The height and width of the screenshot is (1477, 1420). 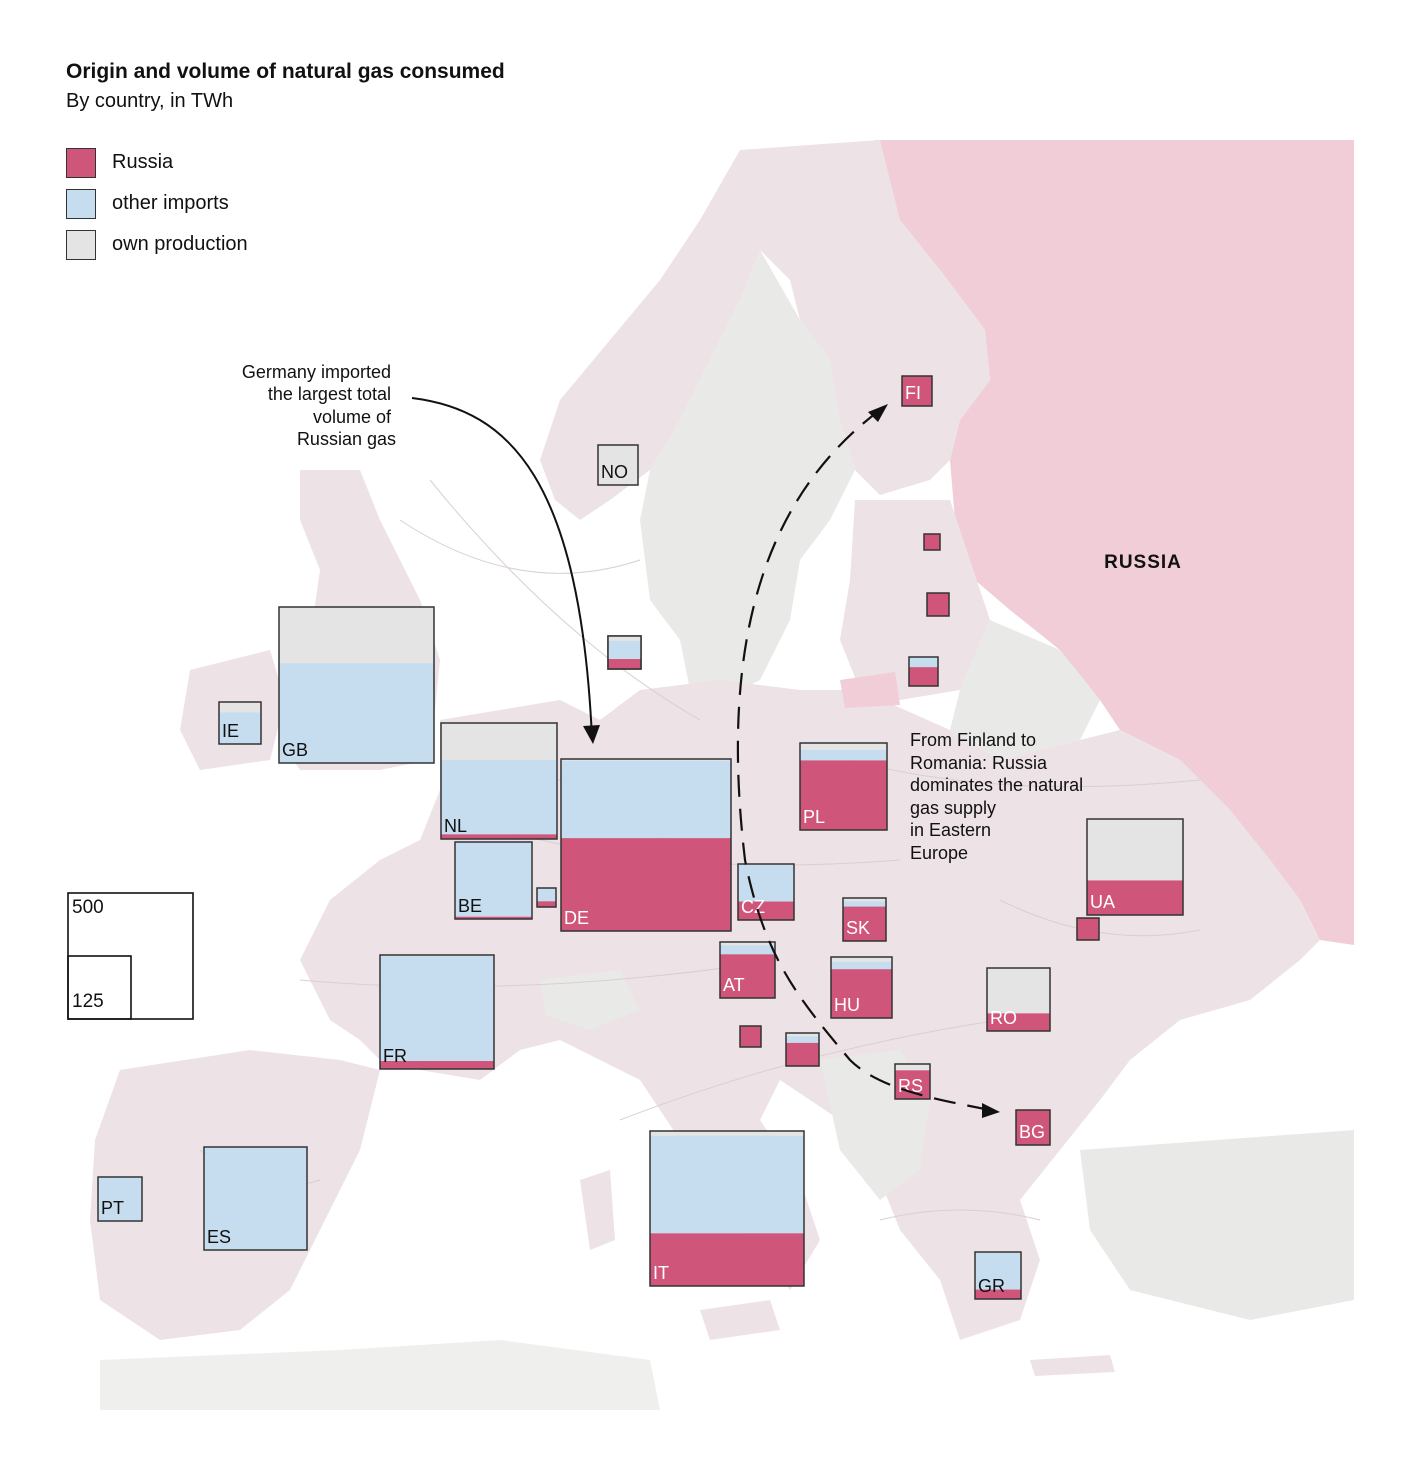 What do you see at coordinates (455, 826) in the screenshot?
I see `country-label: NL` at bounding box center [455, 826].